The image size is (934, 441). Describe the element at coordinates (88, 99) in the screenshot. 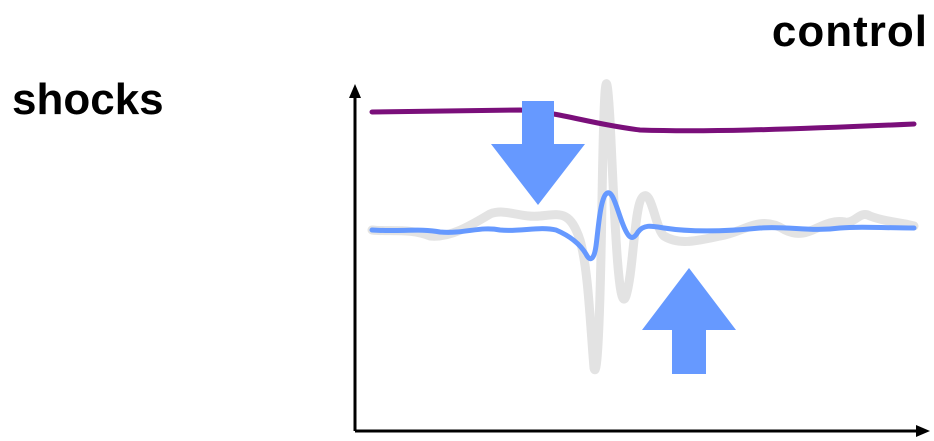

I see `shocks-label: shocks` at that location.